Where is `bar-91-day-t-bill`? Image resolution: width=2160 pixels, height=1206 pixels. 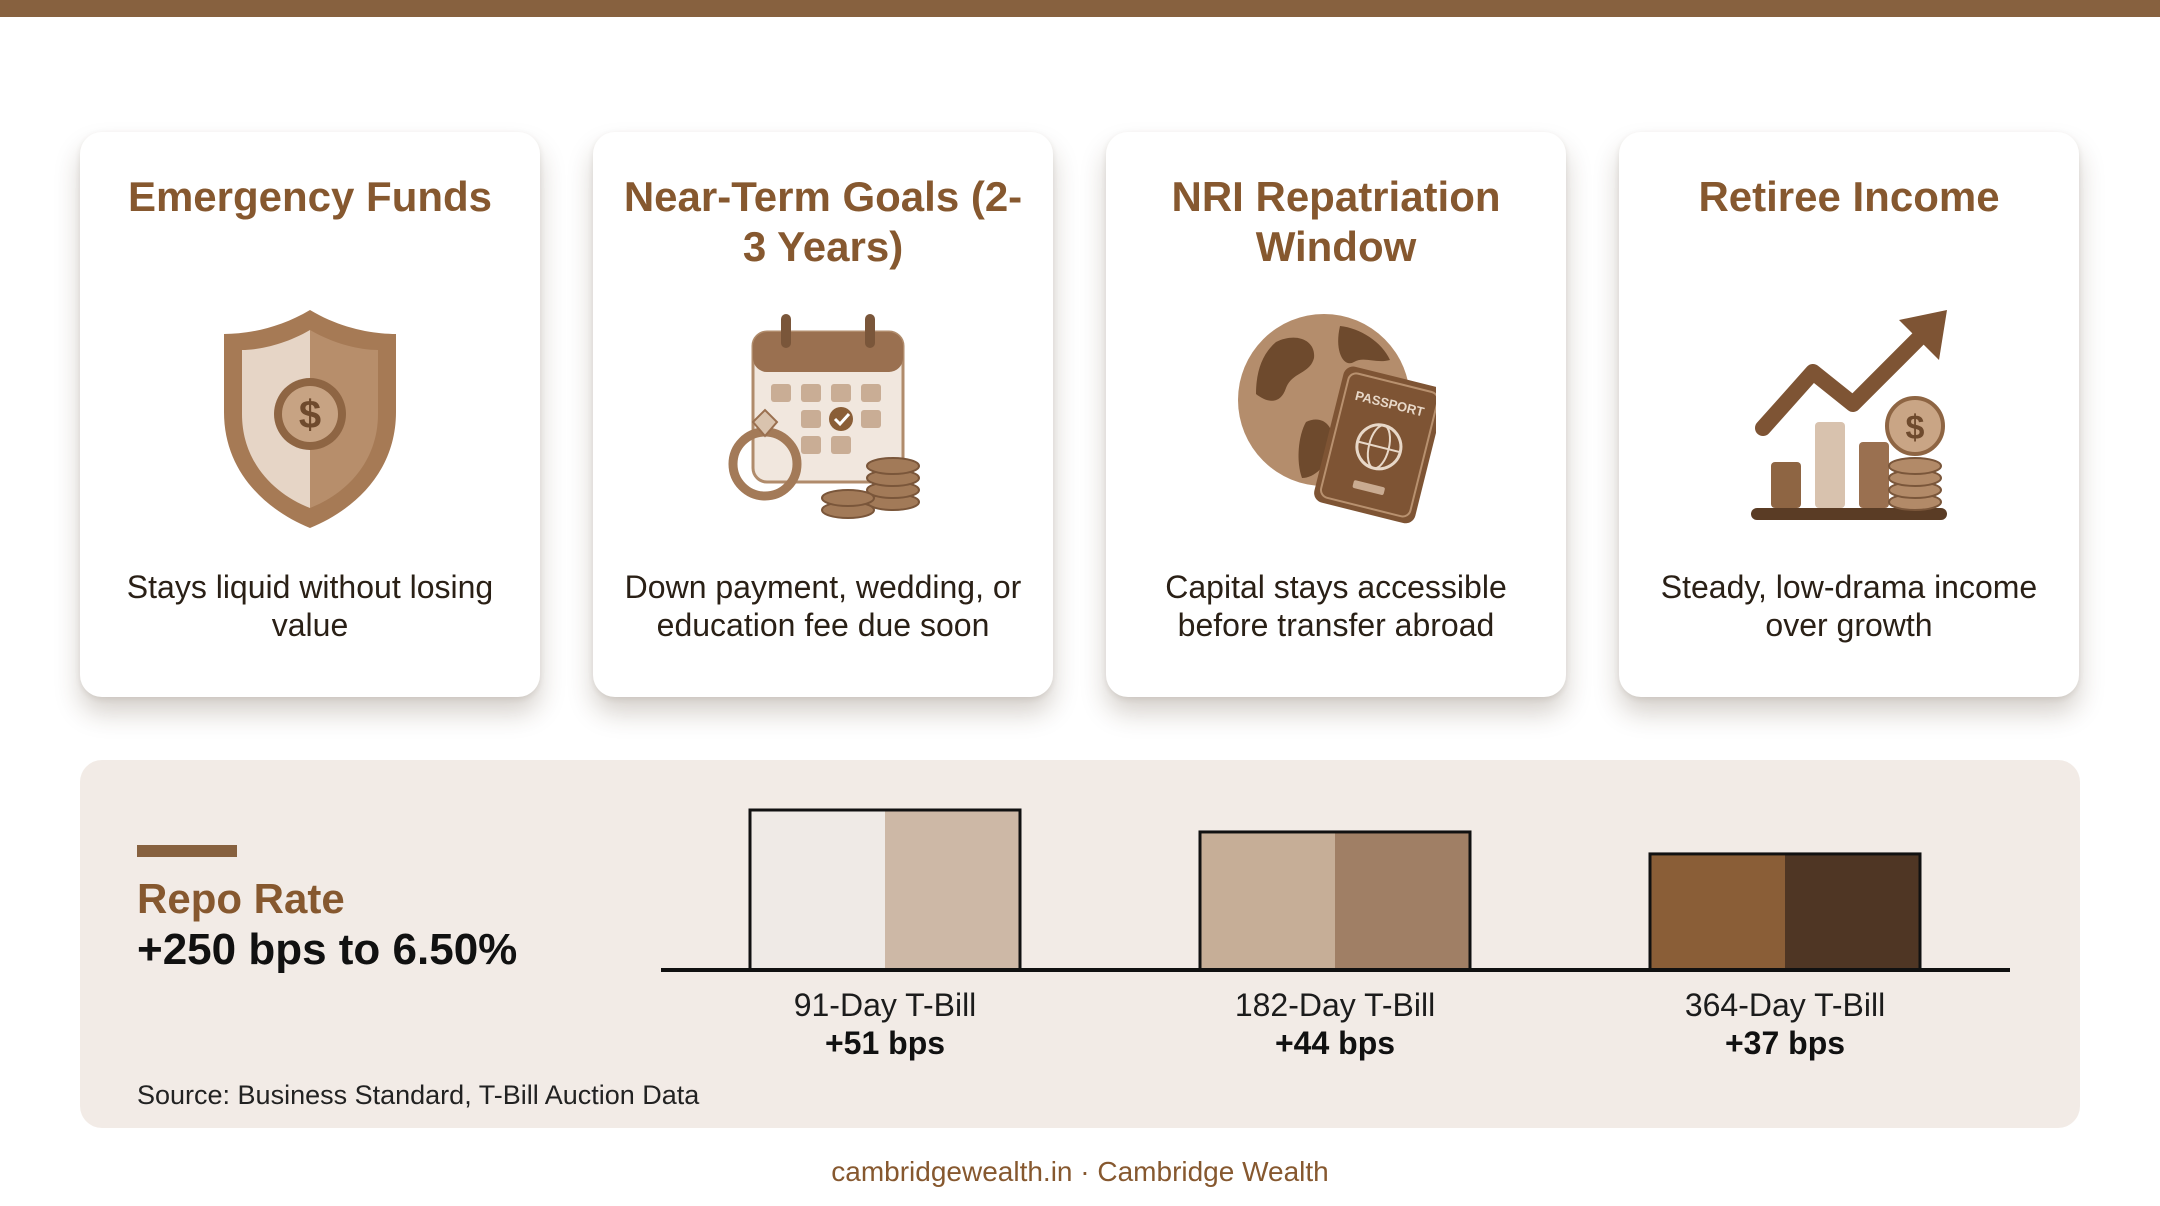 bar-91-day-t-bill is located at coordinates (885, 890).